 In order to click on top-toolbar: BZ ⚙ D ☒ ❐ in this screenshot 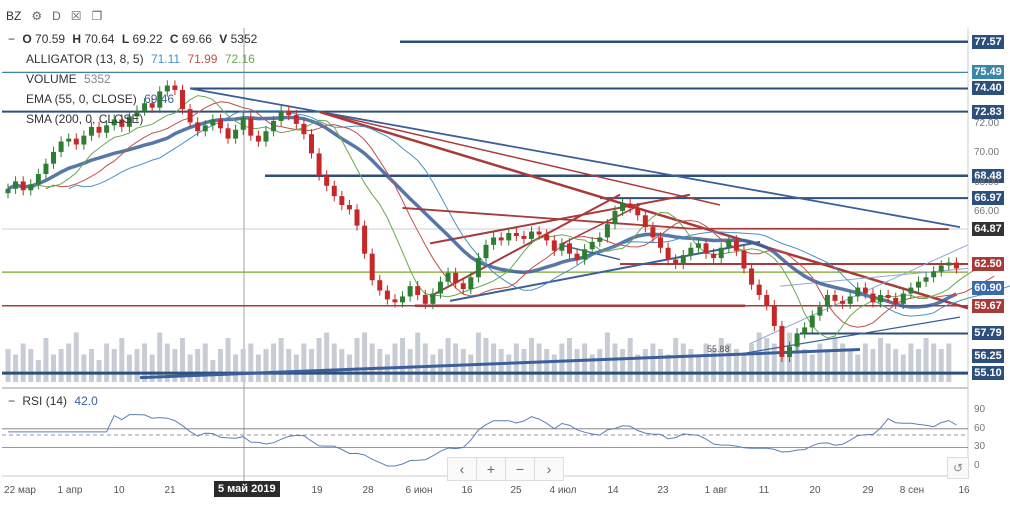, I will do `click(54, 16)`.